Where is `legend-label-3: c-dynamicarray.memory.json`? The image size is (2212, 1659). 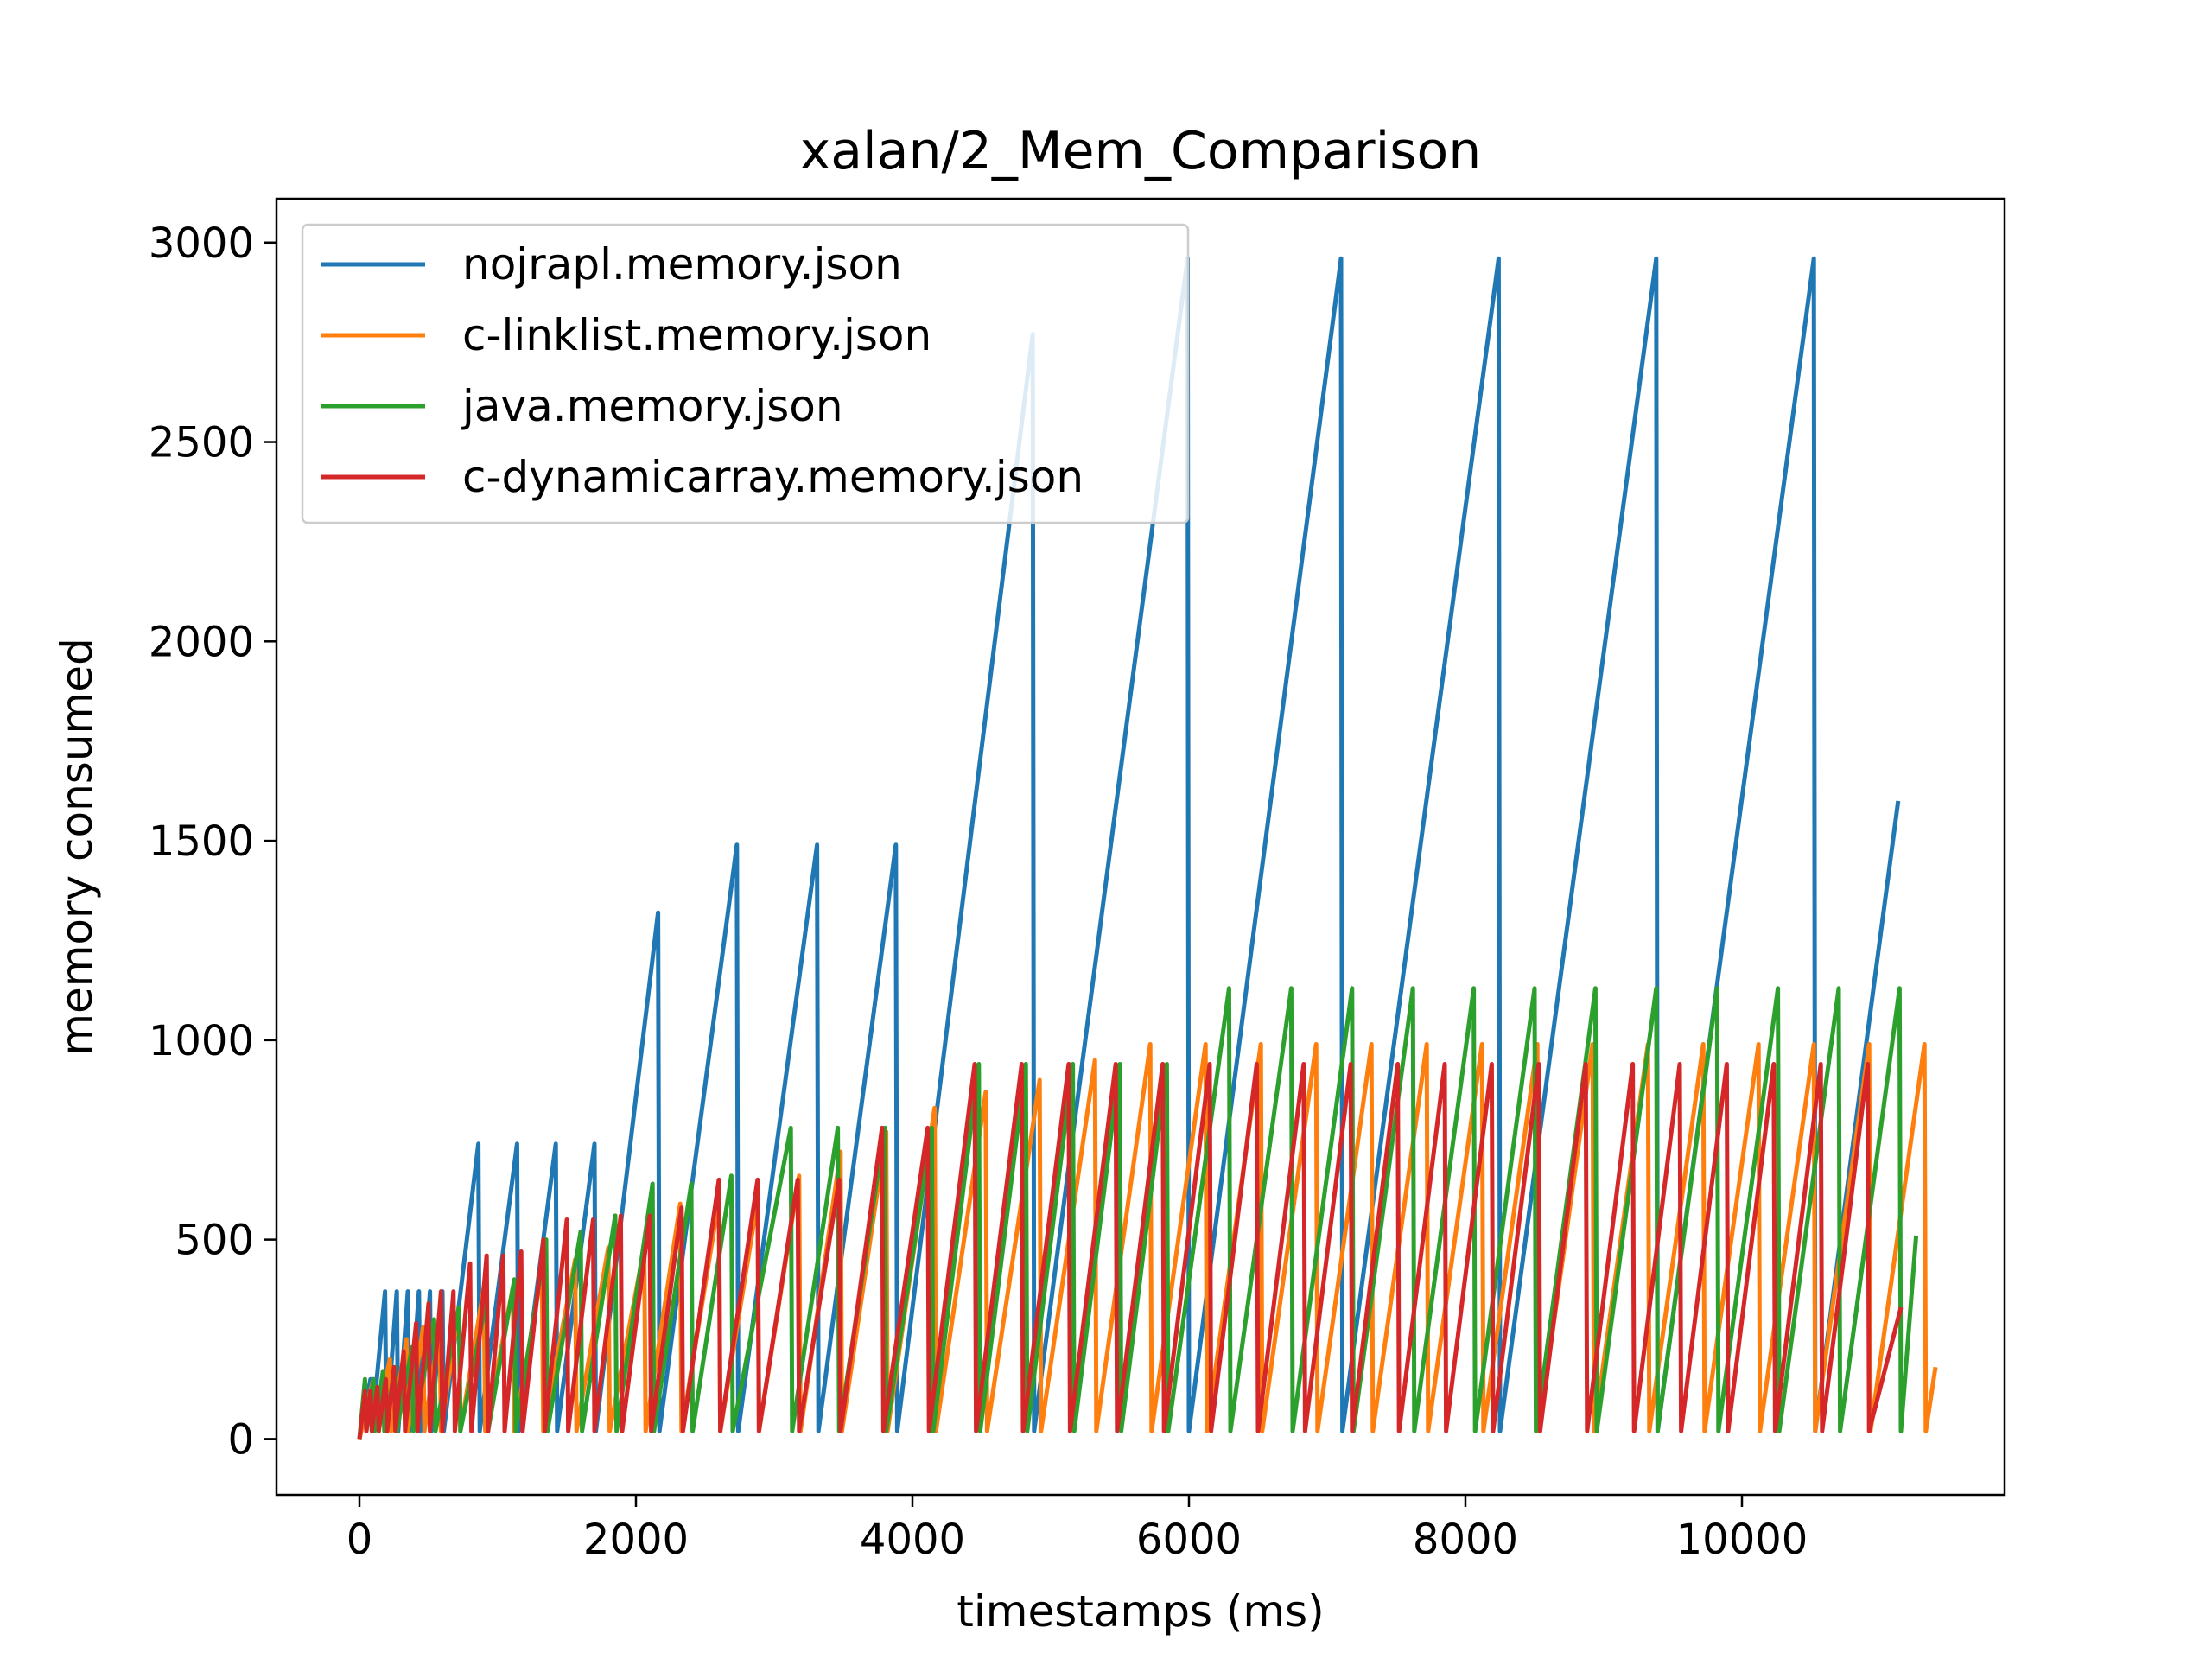 legend-label-3: c-dynamicarray.memory.json is located at coordinates (773, 477).